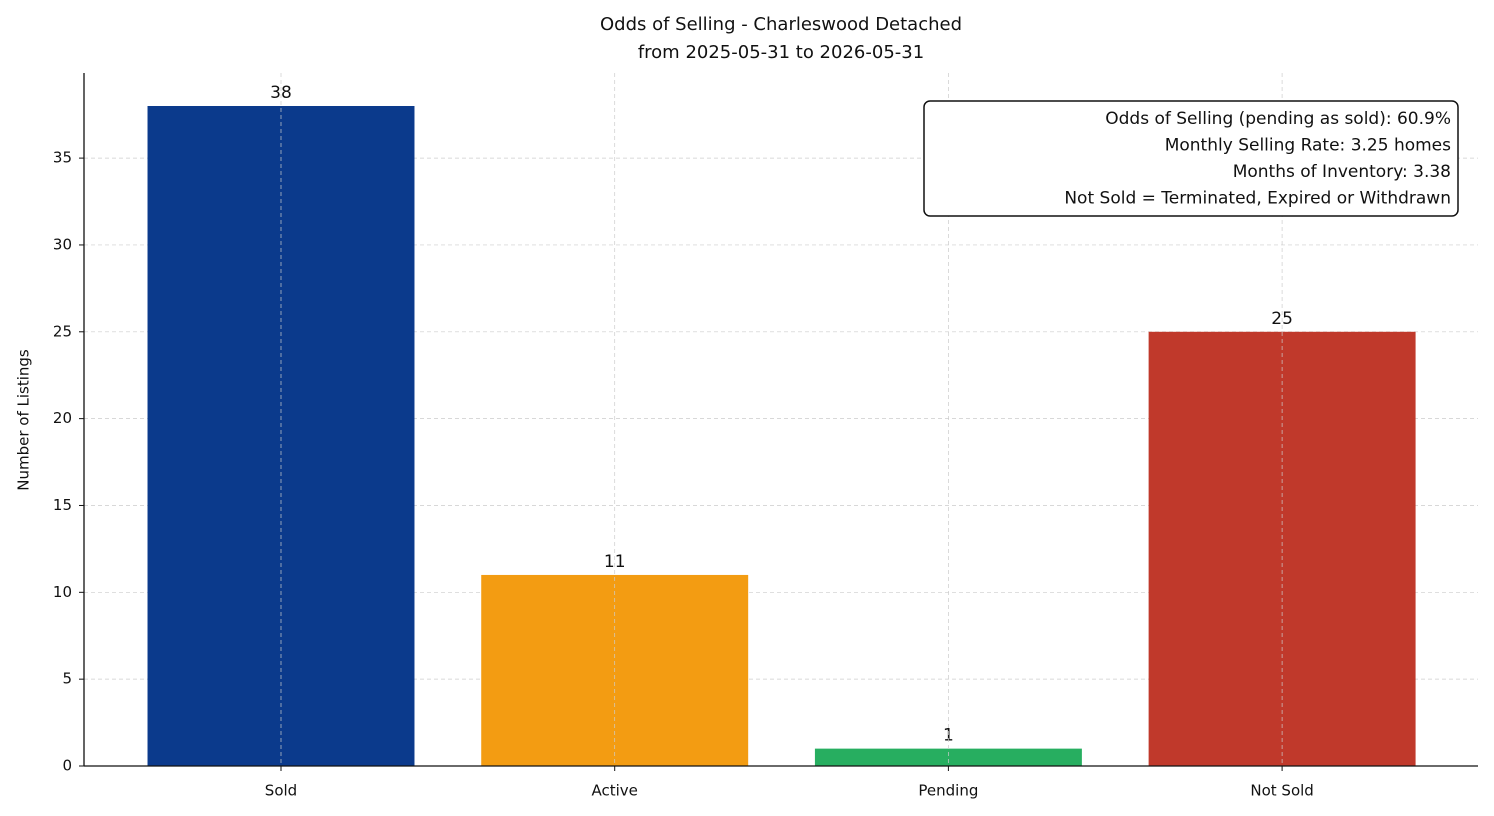 This screenshot has height=816, width=1494. I want to click on annotation-box, so click(1191, 158).